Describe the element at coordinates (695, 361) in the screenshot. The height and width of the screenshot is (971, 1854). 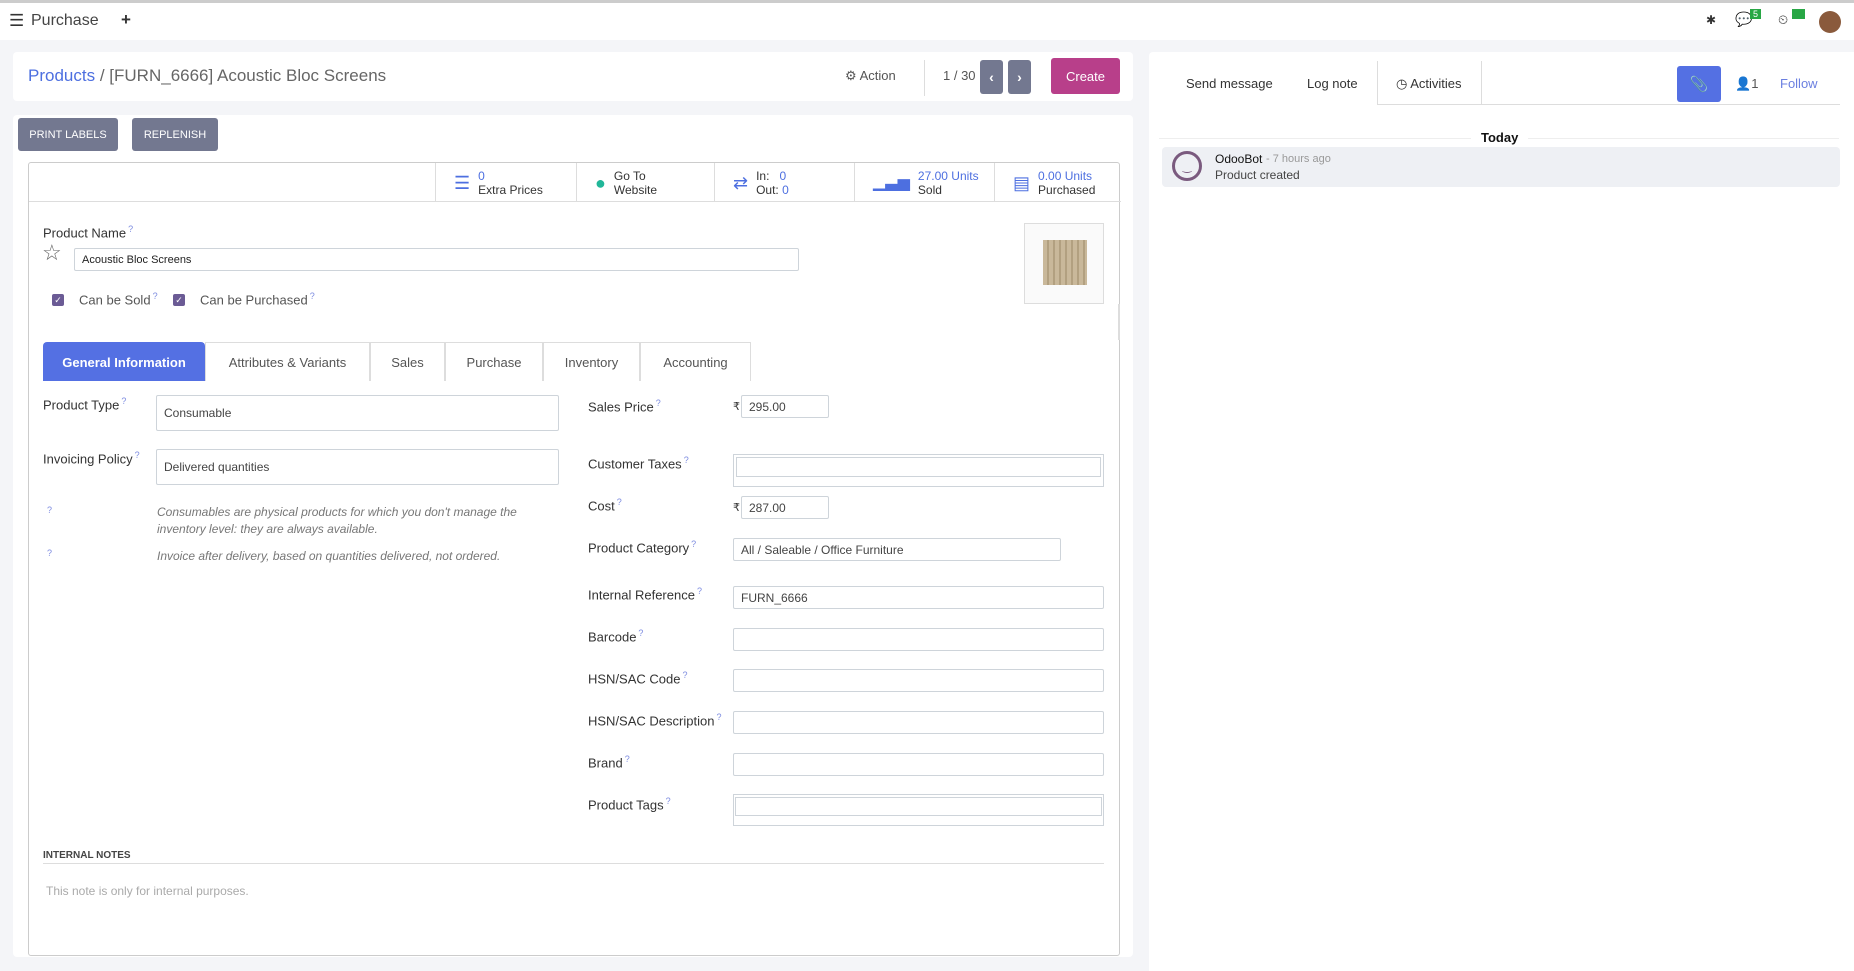
I see `tab-accounting: Accounting` at that location.